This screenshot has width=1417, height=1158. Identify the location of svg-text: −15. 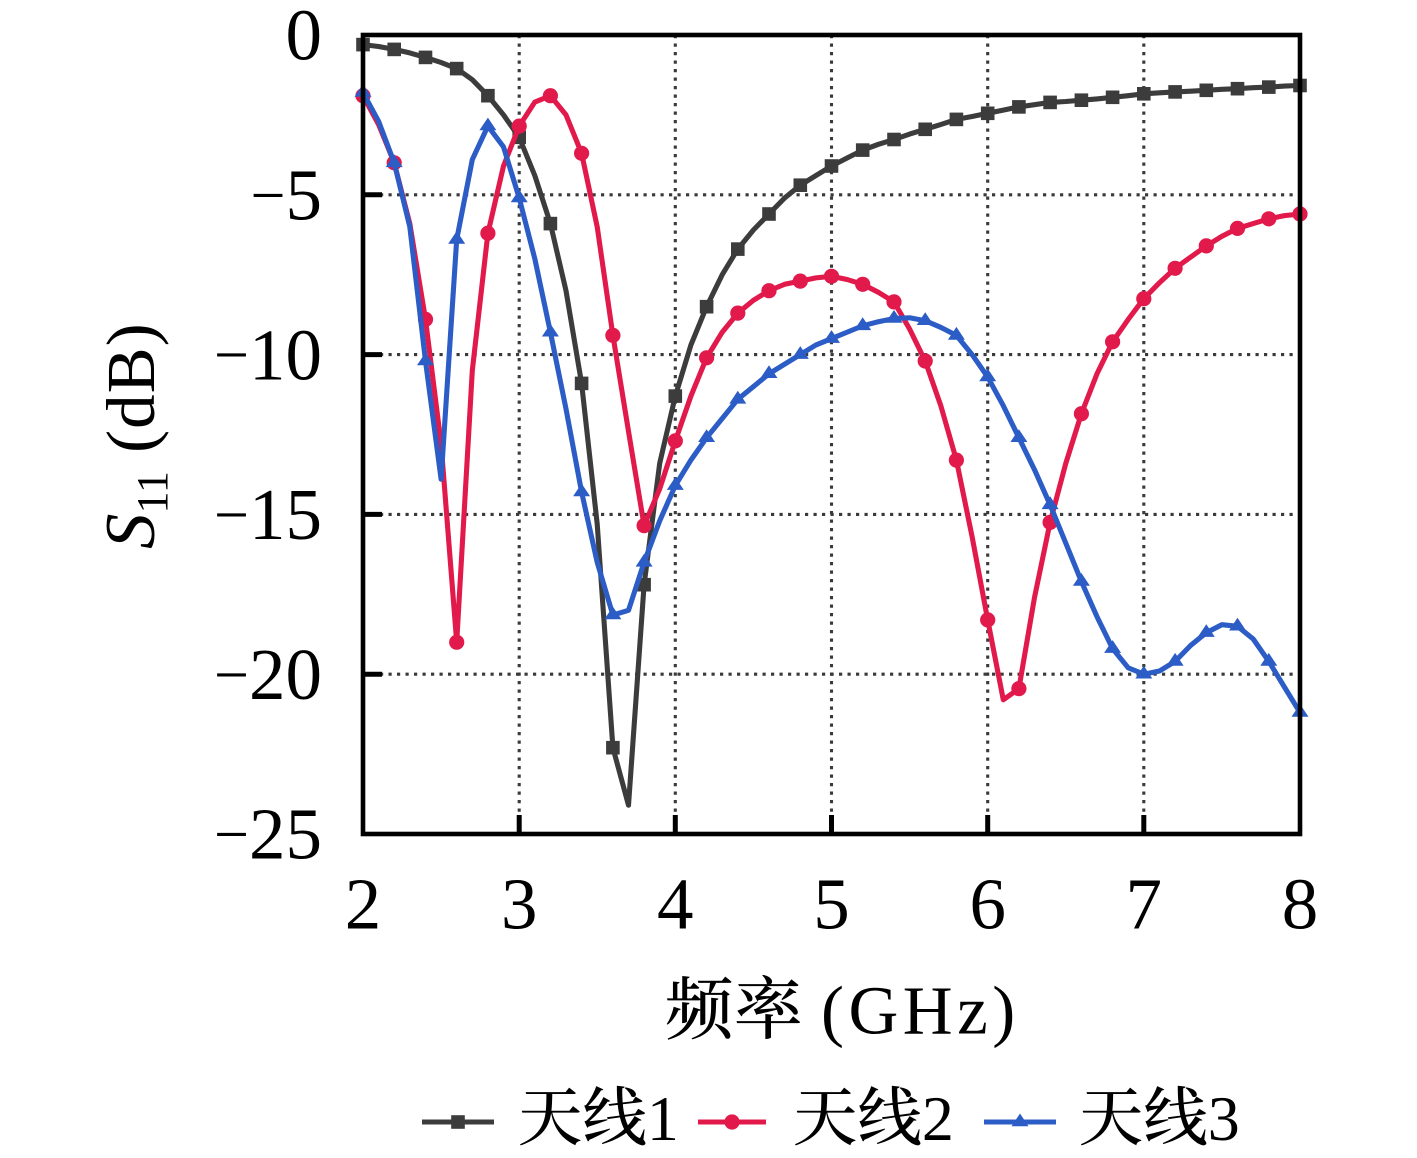
(268, 514).